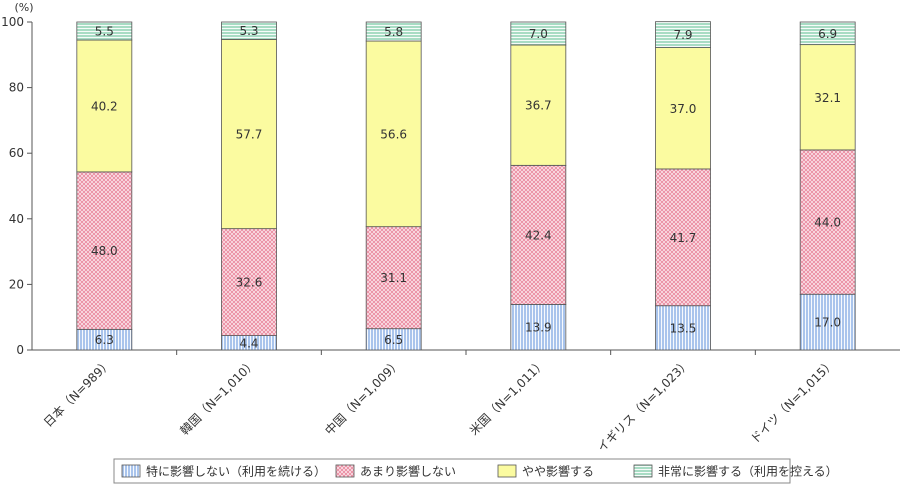  What do you see at coordinates (558, 471) in the screenshot?
I see `legend-label: やや影響する` at bounding box center [558, 471].